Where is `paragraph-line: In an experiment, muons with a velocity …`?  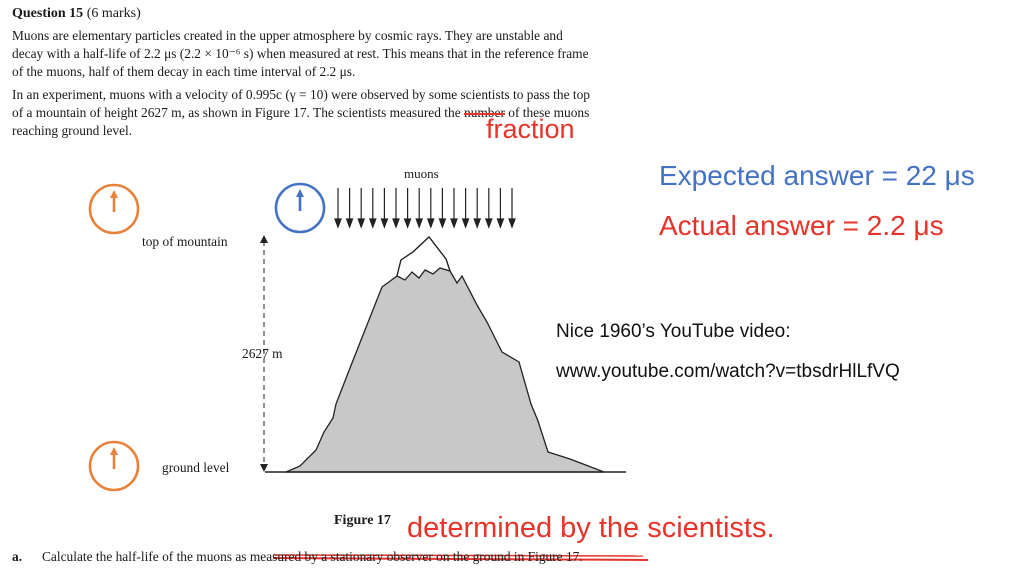
paragraph-line: In an experiment, muons with a velocity … is located at coordinates (301, 94).